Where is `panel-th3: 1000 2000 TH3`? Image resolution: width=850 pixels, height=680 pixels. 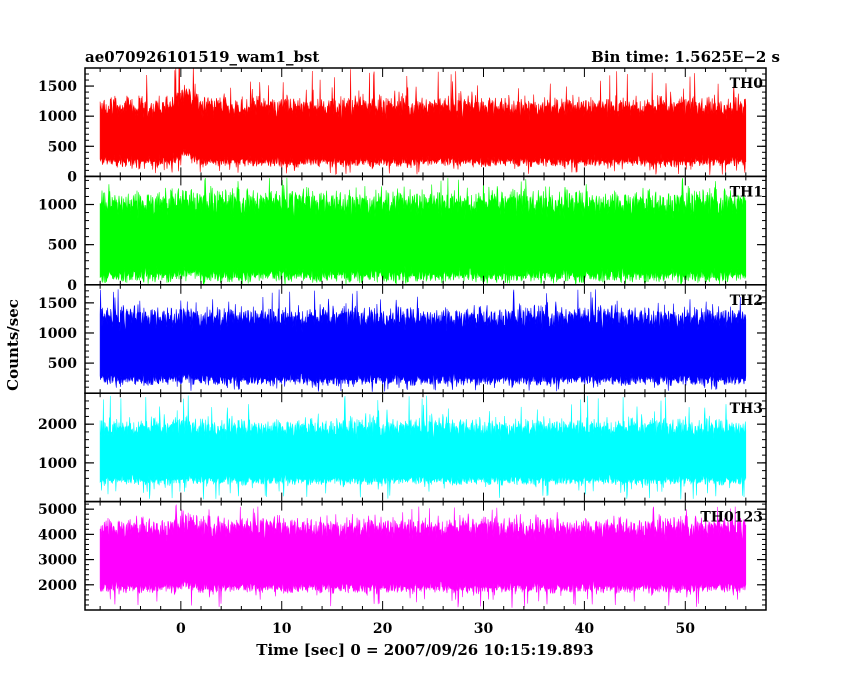 panel-th3: 1000 2000 TH3 is located at coordinates (402, 447).